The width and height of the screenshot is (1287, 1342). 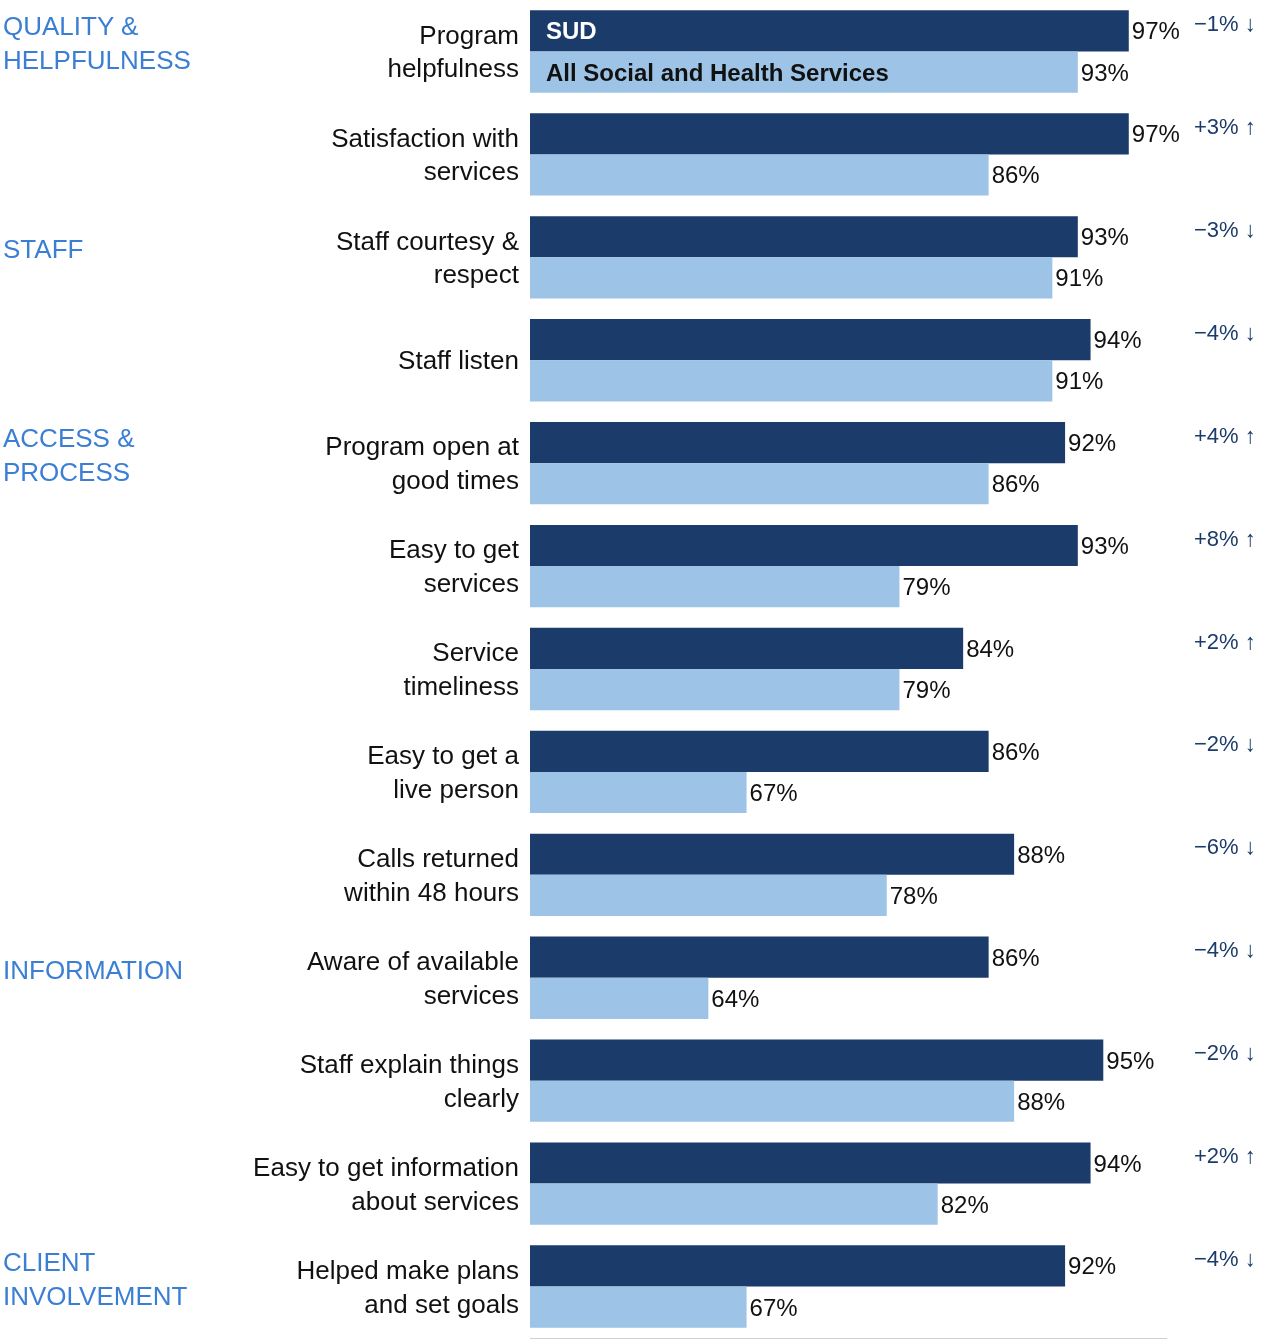 I want to click on text: −6% ↓, so click(x=1225, y=846).